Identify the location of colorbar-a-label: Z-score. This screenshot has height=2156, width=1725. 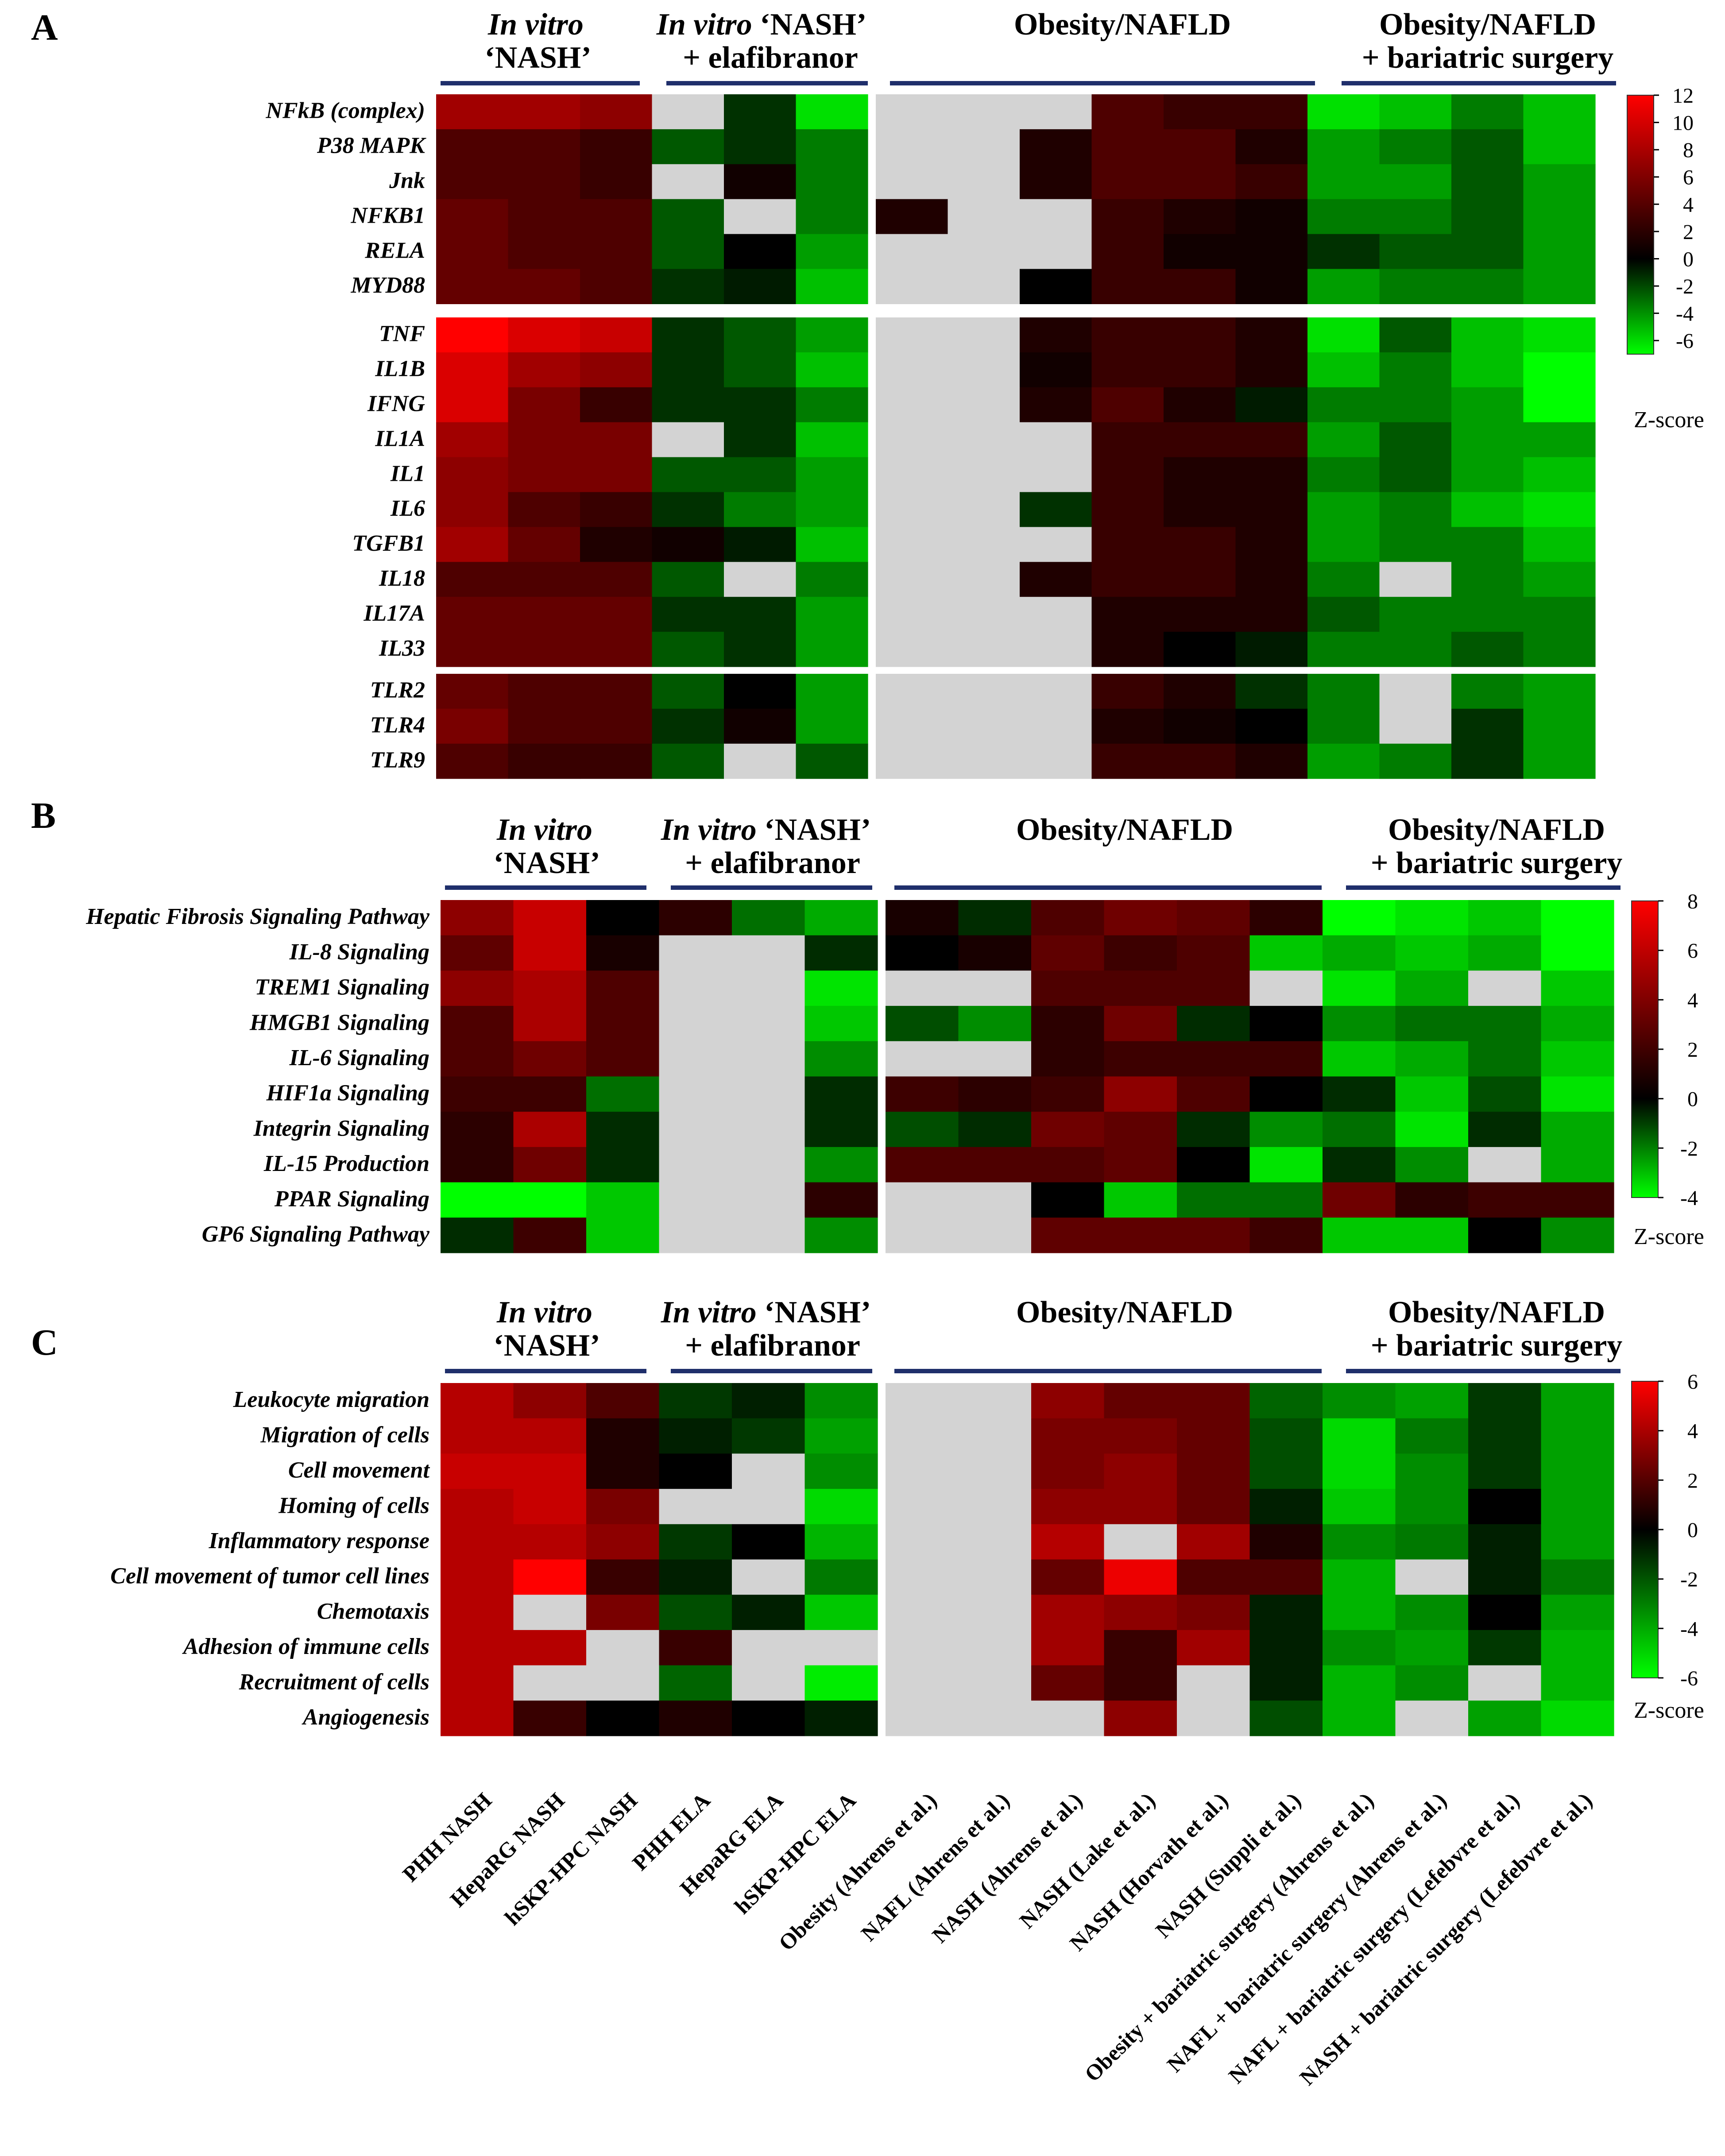
(1669, 420).